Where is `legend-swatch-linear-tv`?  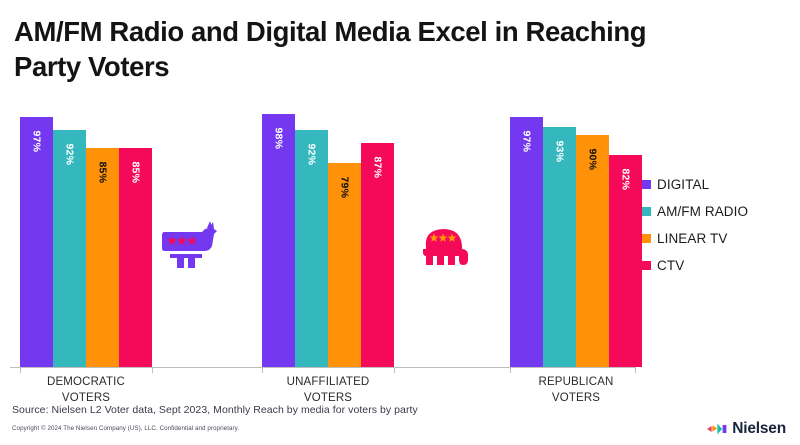 legend-swatch-linear-tv is located at coordinates (646, 238).